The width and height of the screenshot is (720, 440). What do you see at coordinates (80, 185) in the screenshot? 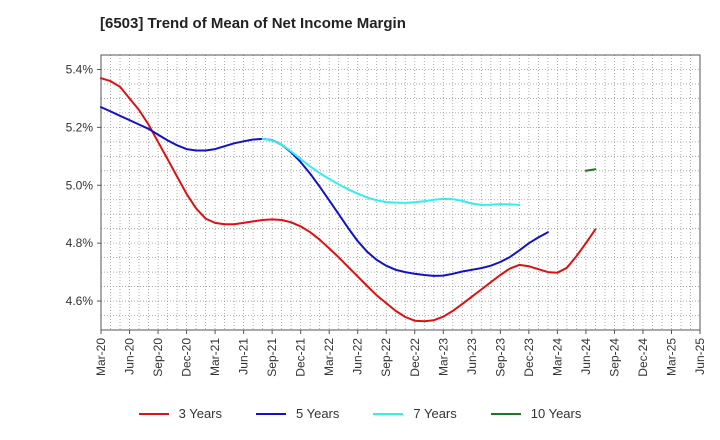
I see `y-tick-label: 5.0%` at bounding box center [80, 185].